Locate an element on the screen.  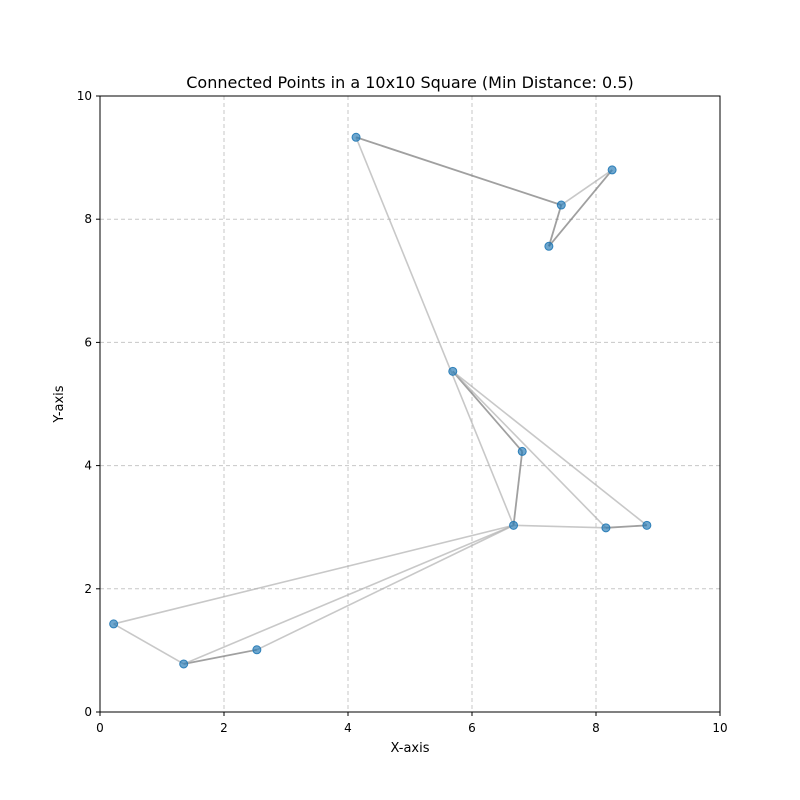
x-axis-label: X-axis is located at coordinates (410, 748).